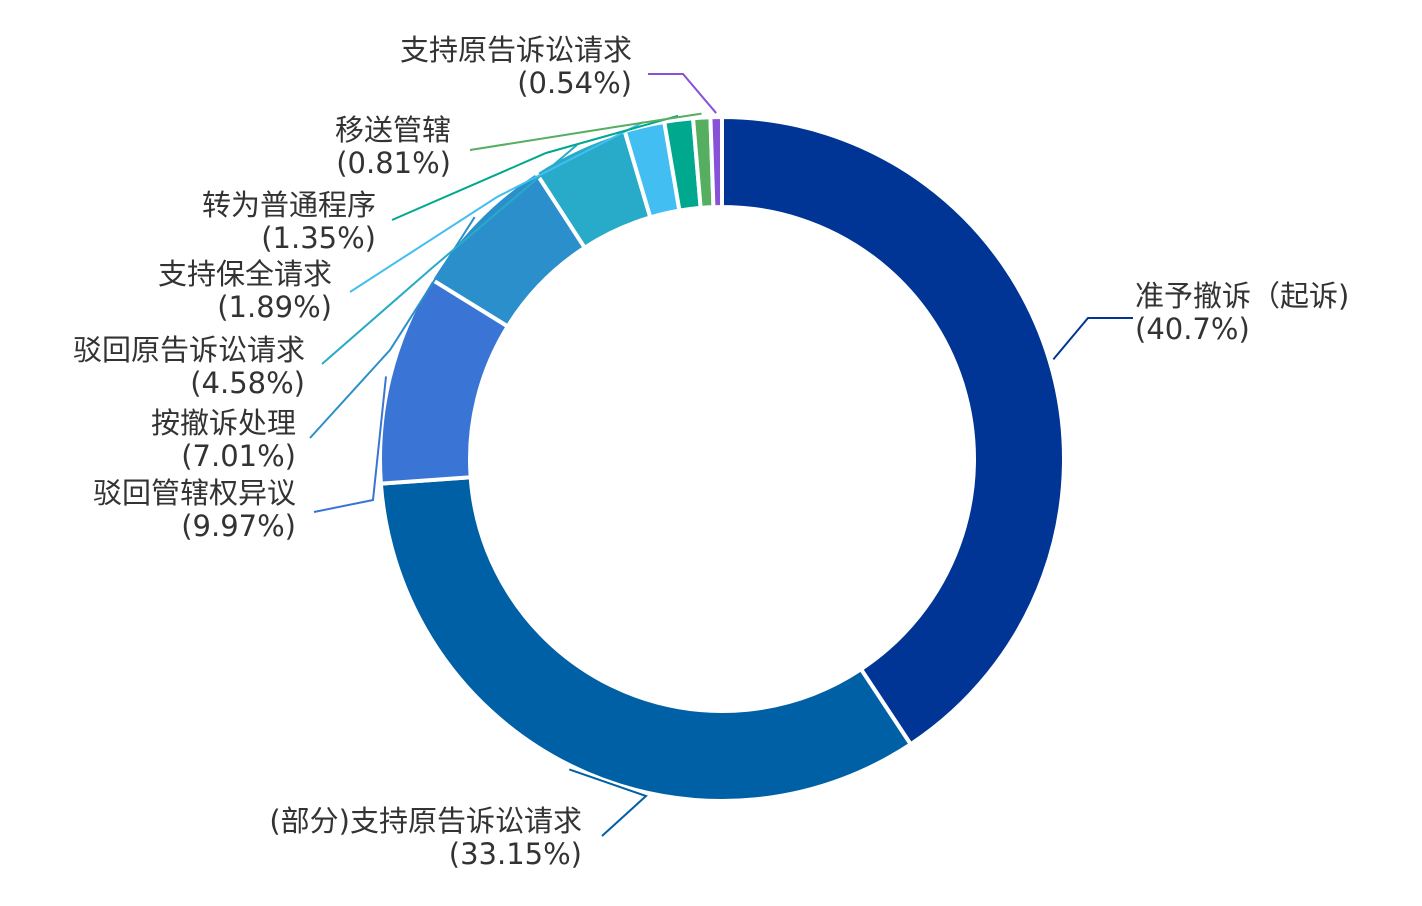  Describe the element at coordinates (393, 130) in the screenshot. I see `slice-label-7: 移送管辖` at that location.